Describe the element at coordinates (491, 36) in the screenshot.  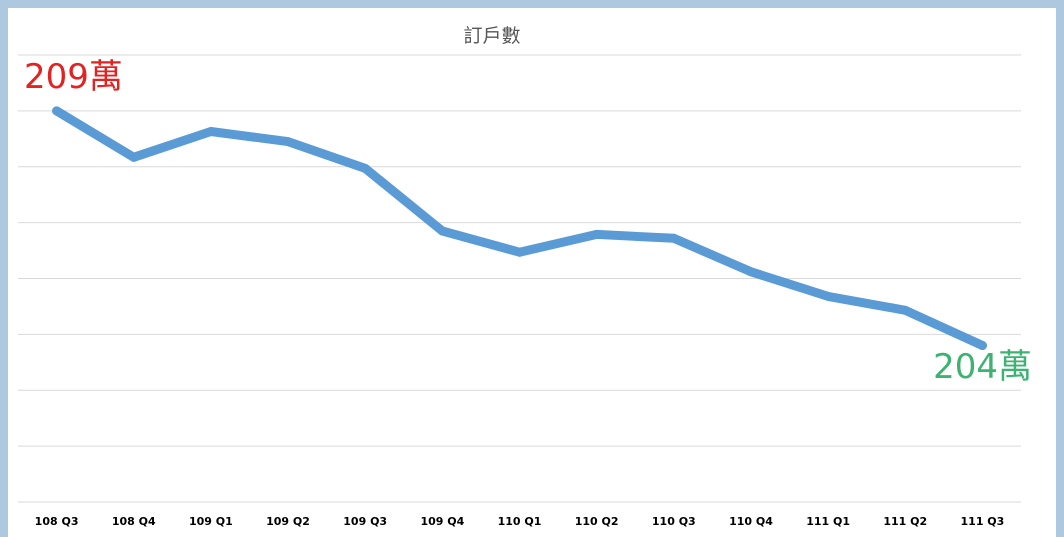
I see `chart-title: 訂戶數` at that location.